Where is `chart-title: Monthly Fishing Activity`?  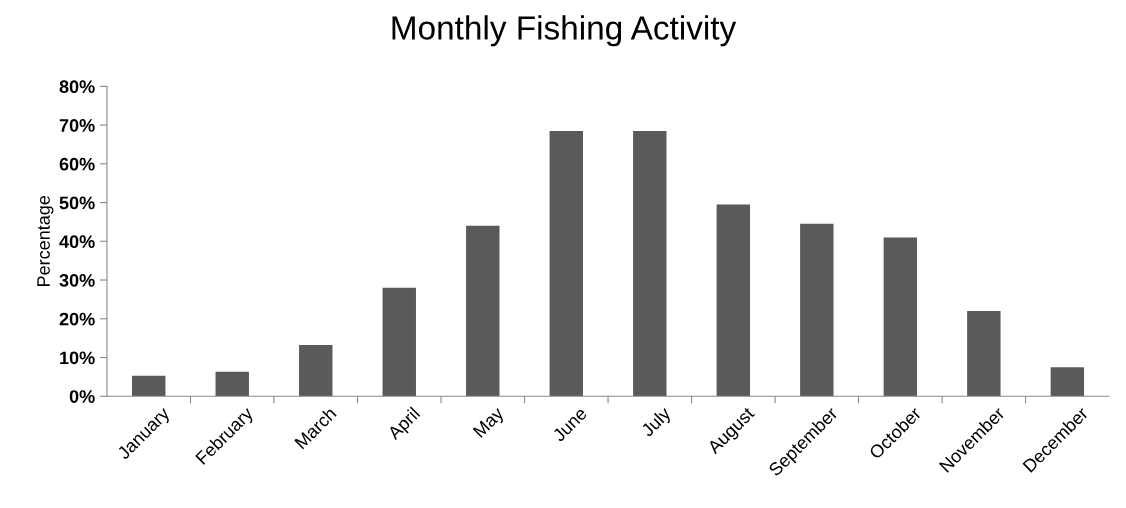 chart-title: Monthly Fishing Activity is located at coordinates (564, 31).